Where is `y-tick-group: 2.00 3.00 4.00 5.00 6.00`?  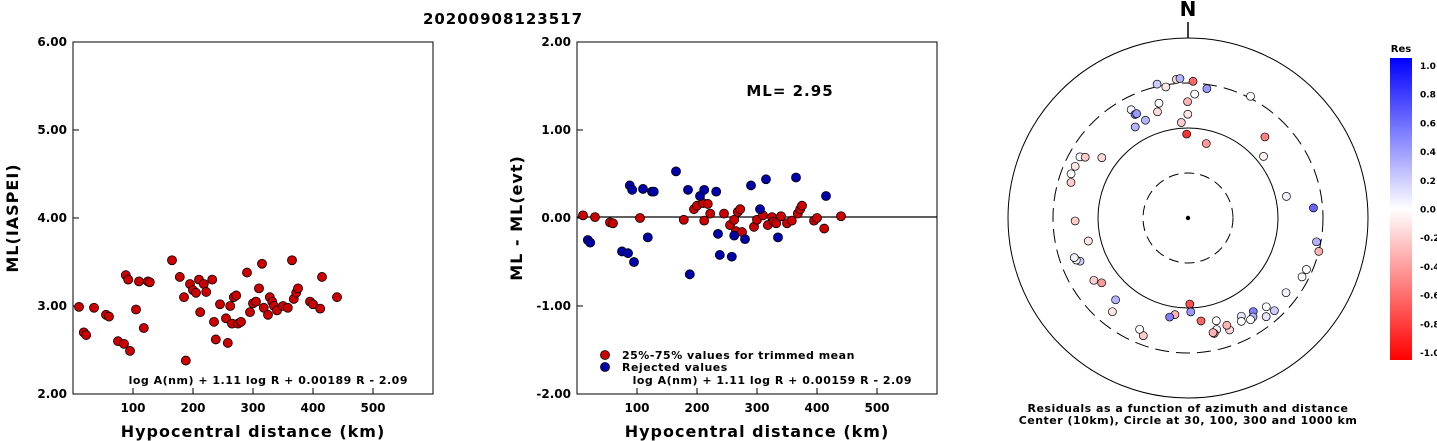 y-tick-group: 2.00 3.00 4.00 5.00 6.00 is located at coordinates (58, 218).